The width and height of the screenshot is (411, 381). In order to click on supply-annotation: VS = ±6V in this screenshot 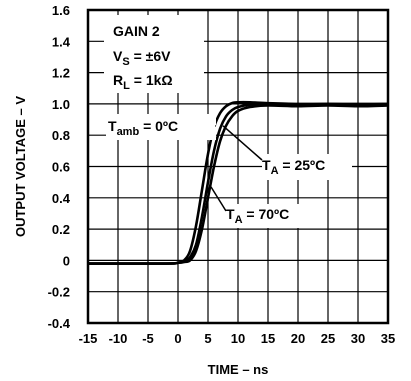, I will do `click(142, 58)`.